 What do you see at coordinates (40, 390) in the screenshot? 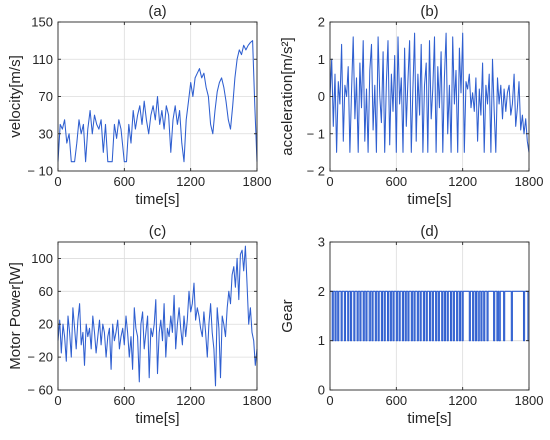
I see `y-tick-label: − 60` at bounding box center [40, 390].